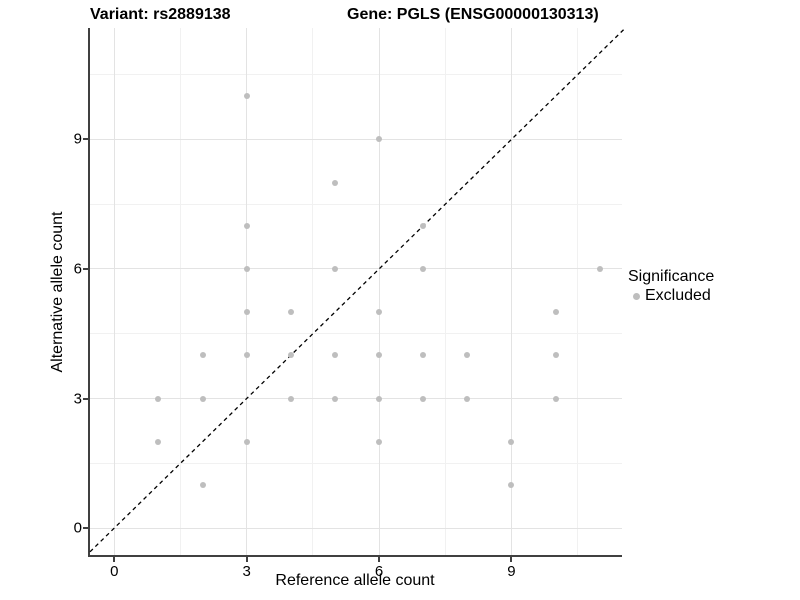 The width and height of the screenshot is (800, 600). Describe the element at coordinates (77, 528) in the screenshot. I see `y-axis-tick-label: 0` at that location.